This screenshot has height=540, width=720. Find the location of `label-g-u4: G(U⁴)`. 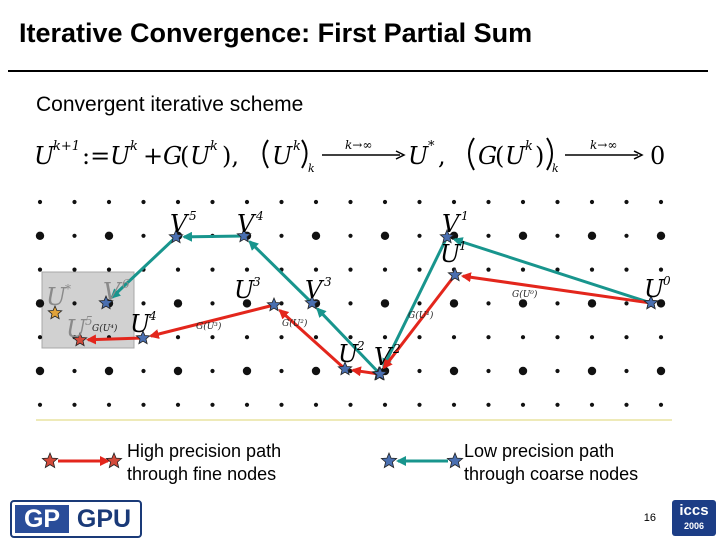

label-g-u4: G(U⁴) is located at coordinates (105, 328).